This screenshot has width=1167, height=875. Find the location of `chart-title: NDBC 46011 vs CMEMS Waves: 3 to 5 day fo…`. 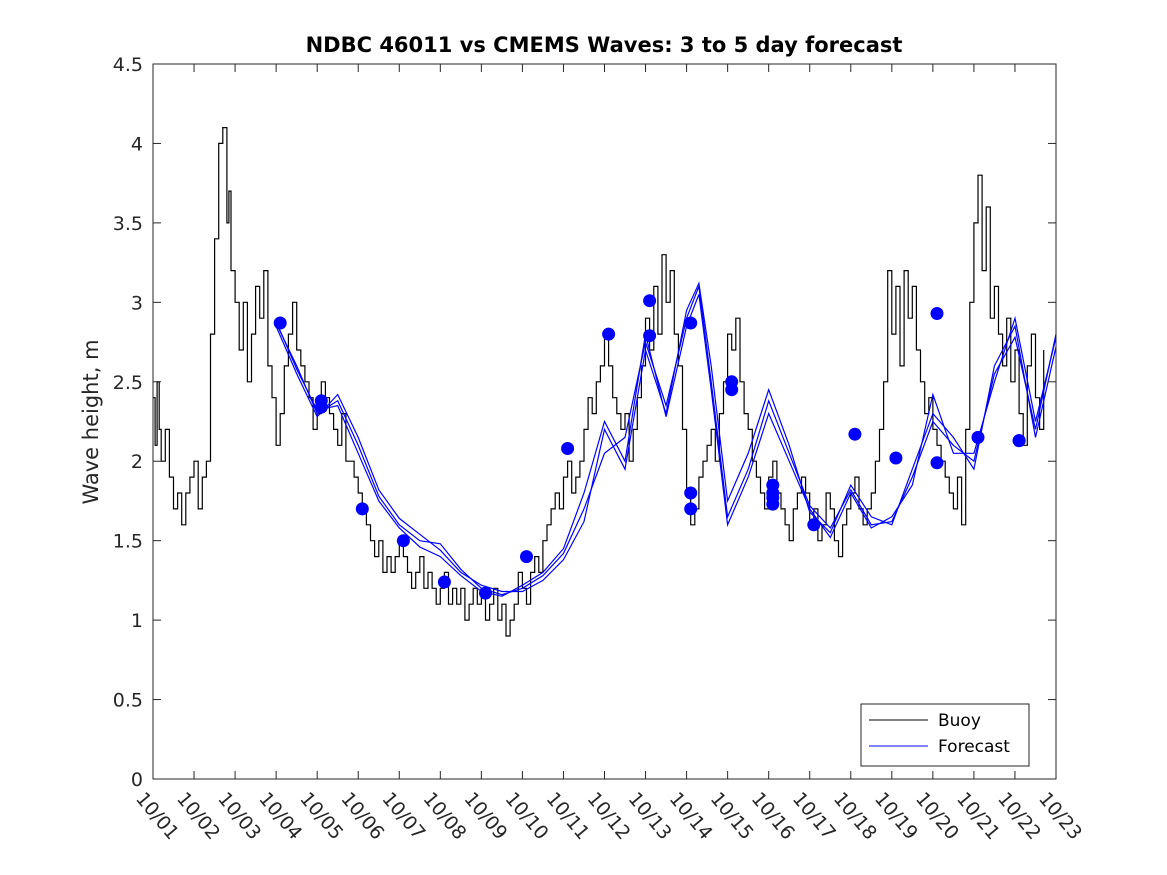

chart-title: NDBC 46011 vs CMEMS Waves: 3 to 5 day fo… is located at coordinates (604, 45).